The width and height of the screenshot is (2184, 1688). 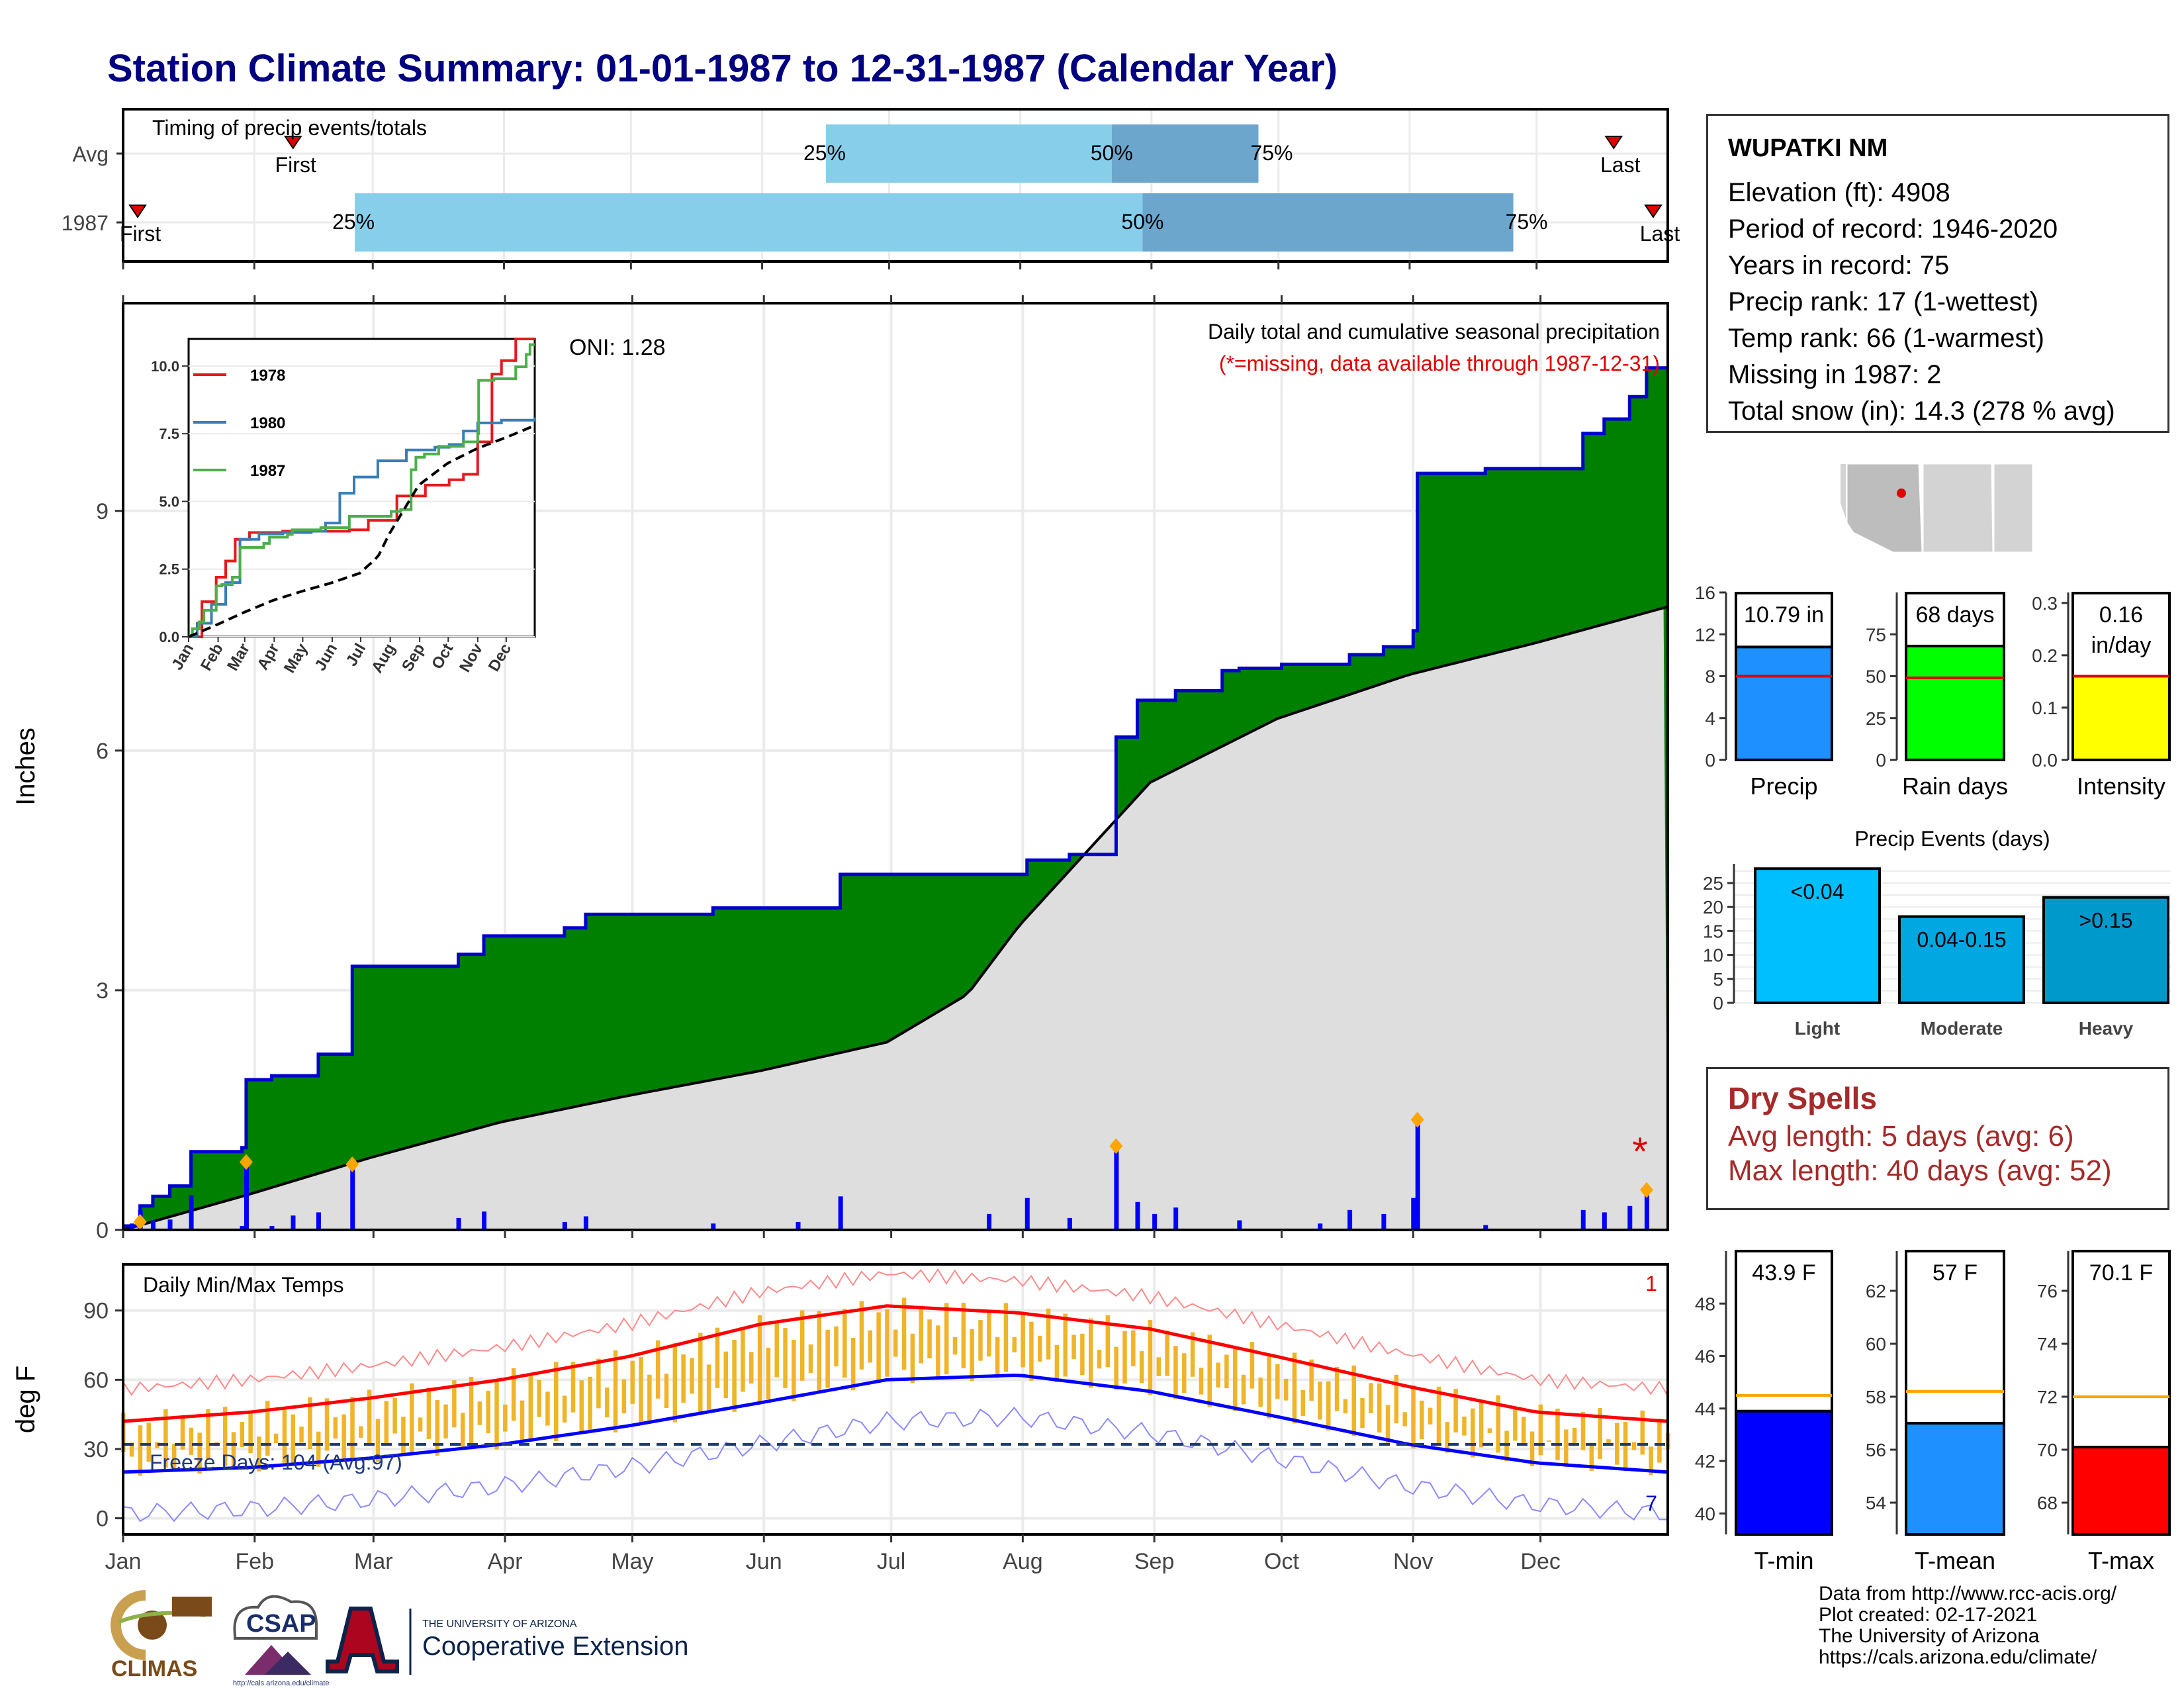 I want to click on timing-last-marker, so click(x=1613, y=143).